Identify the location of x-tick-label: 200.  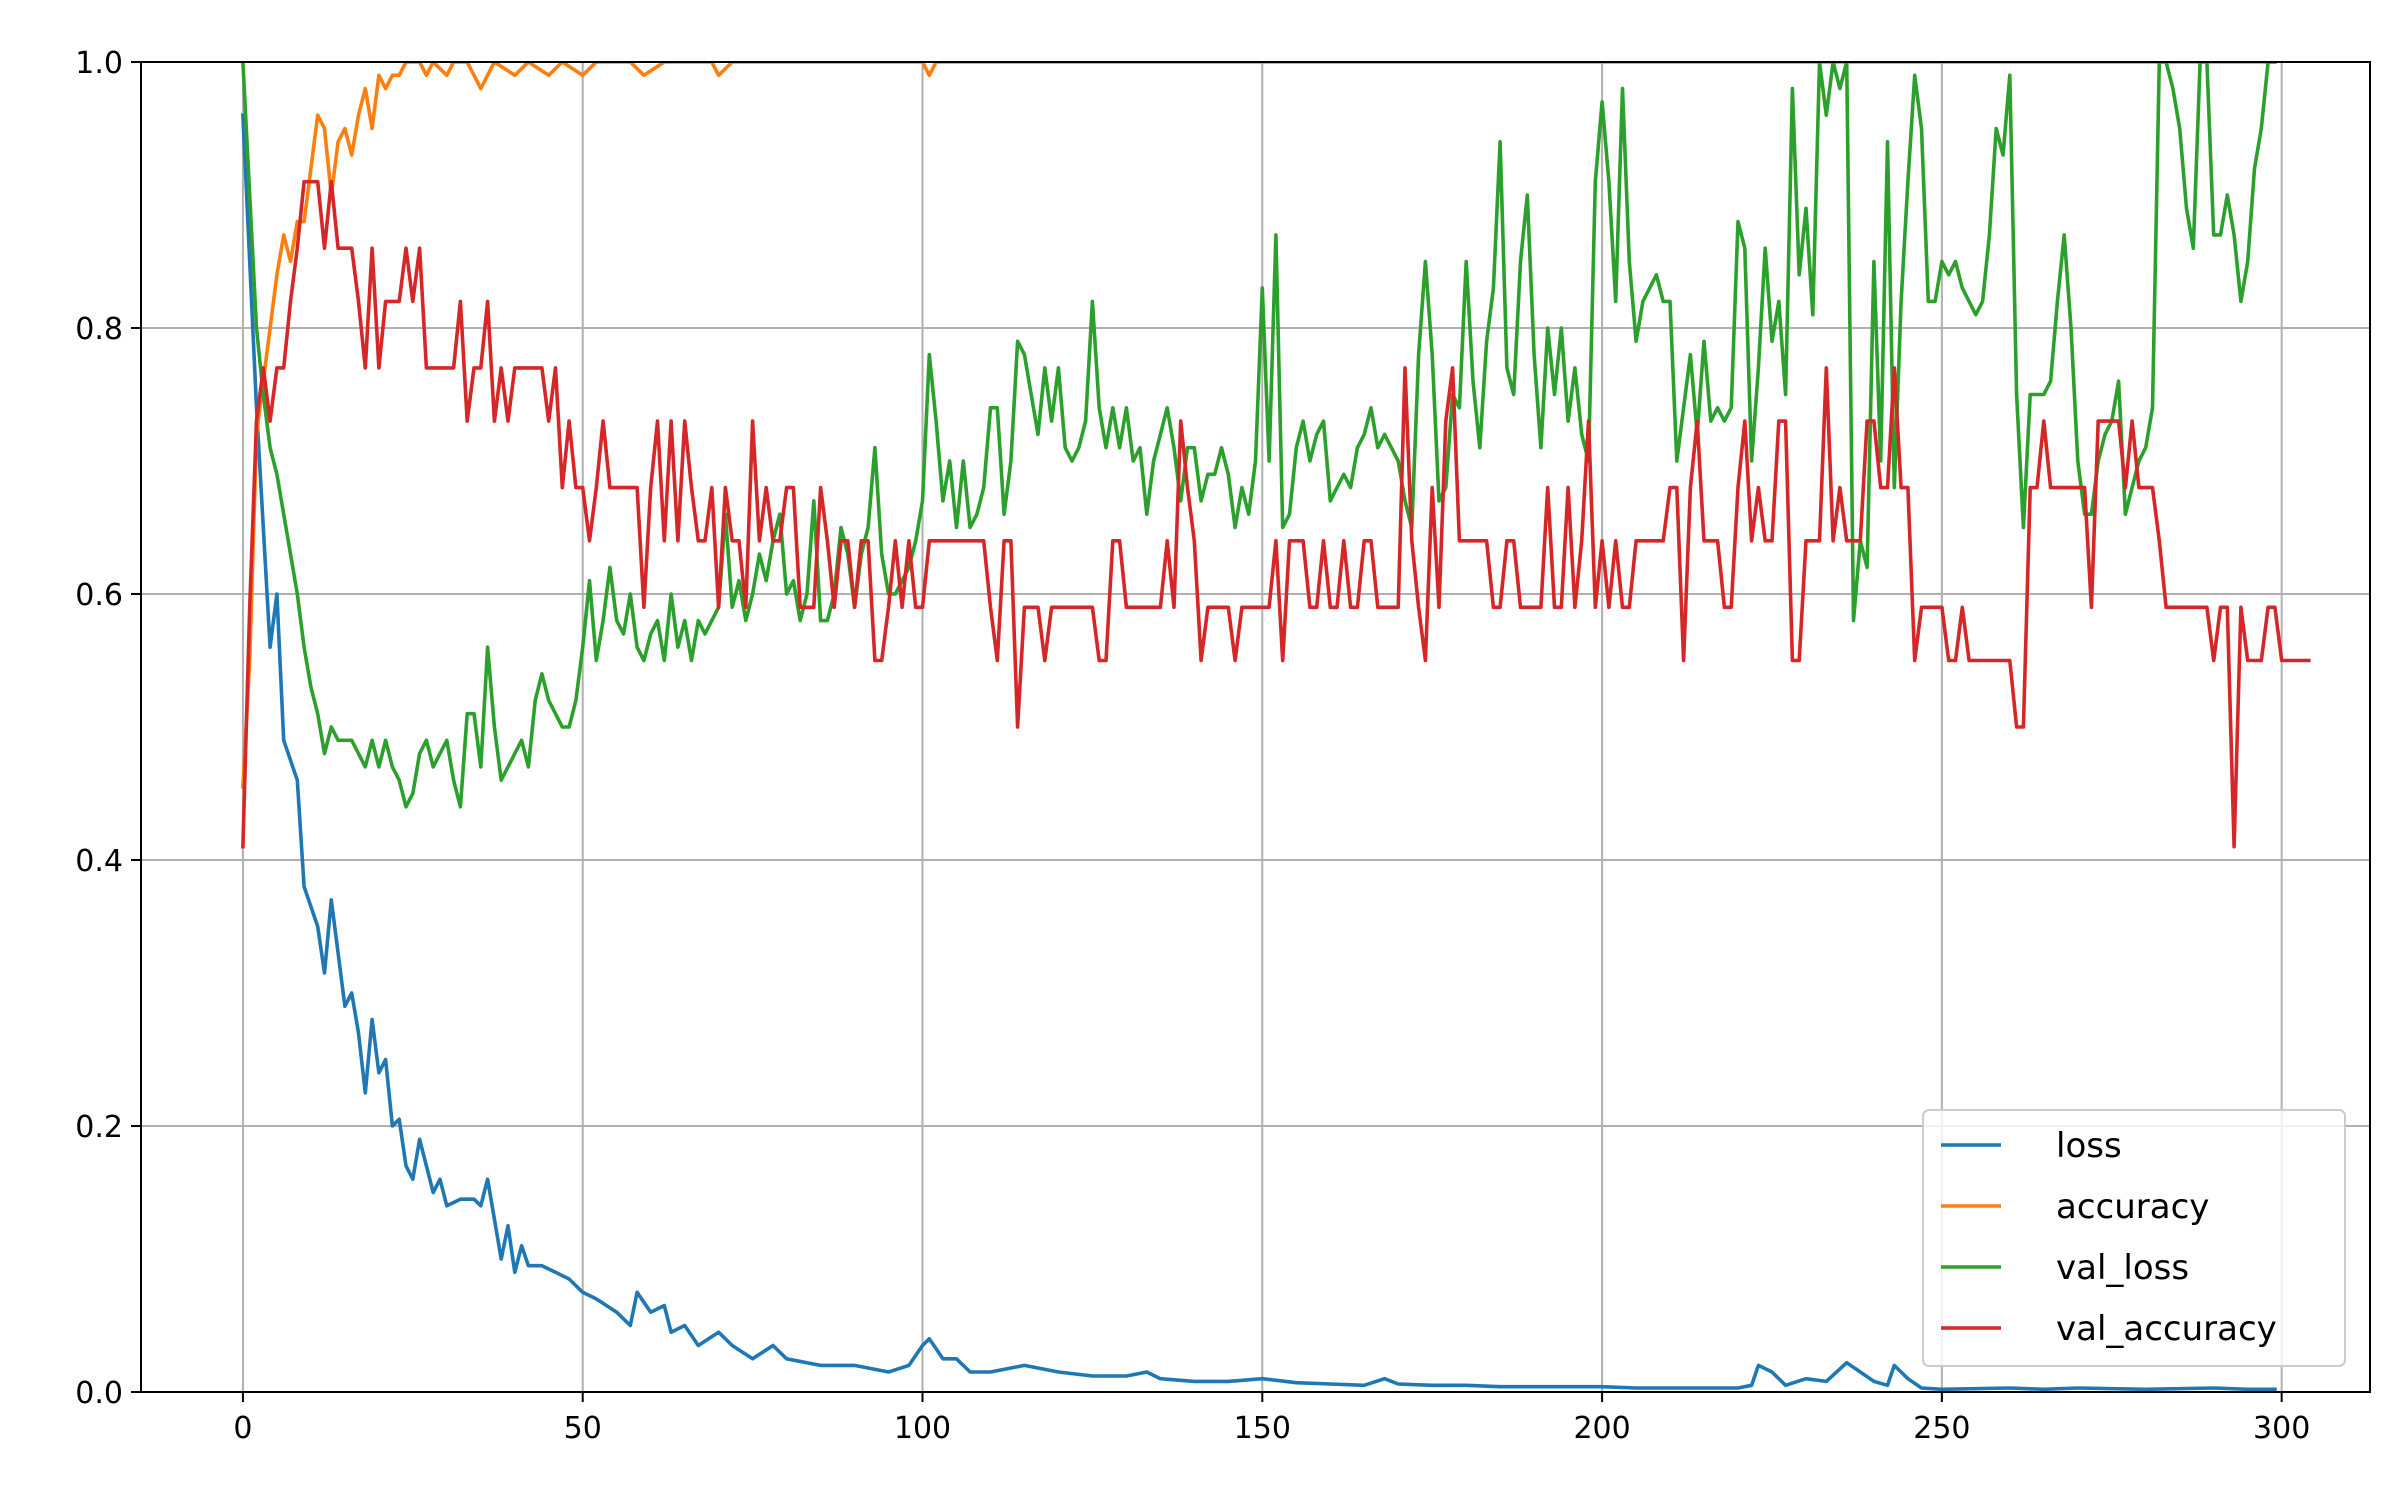
(1601, 1428).